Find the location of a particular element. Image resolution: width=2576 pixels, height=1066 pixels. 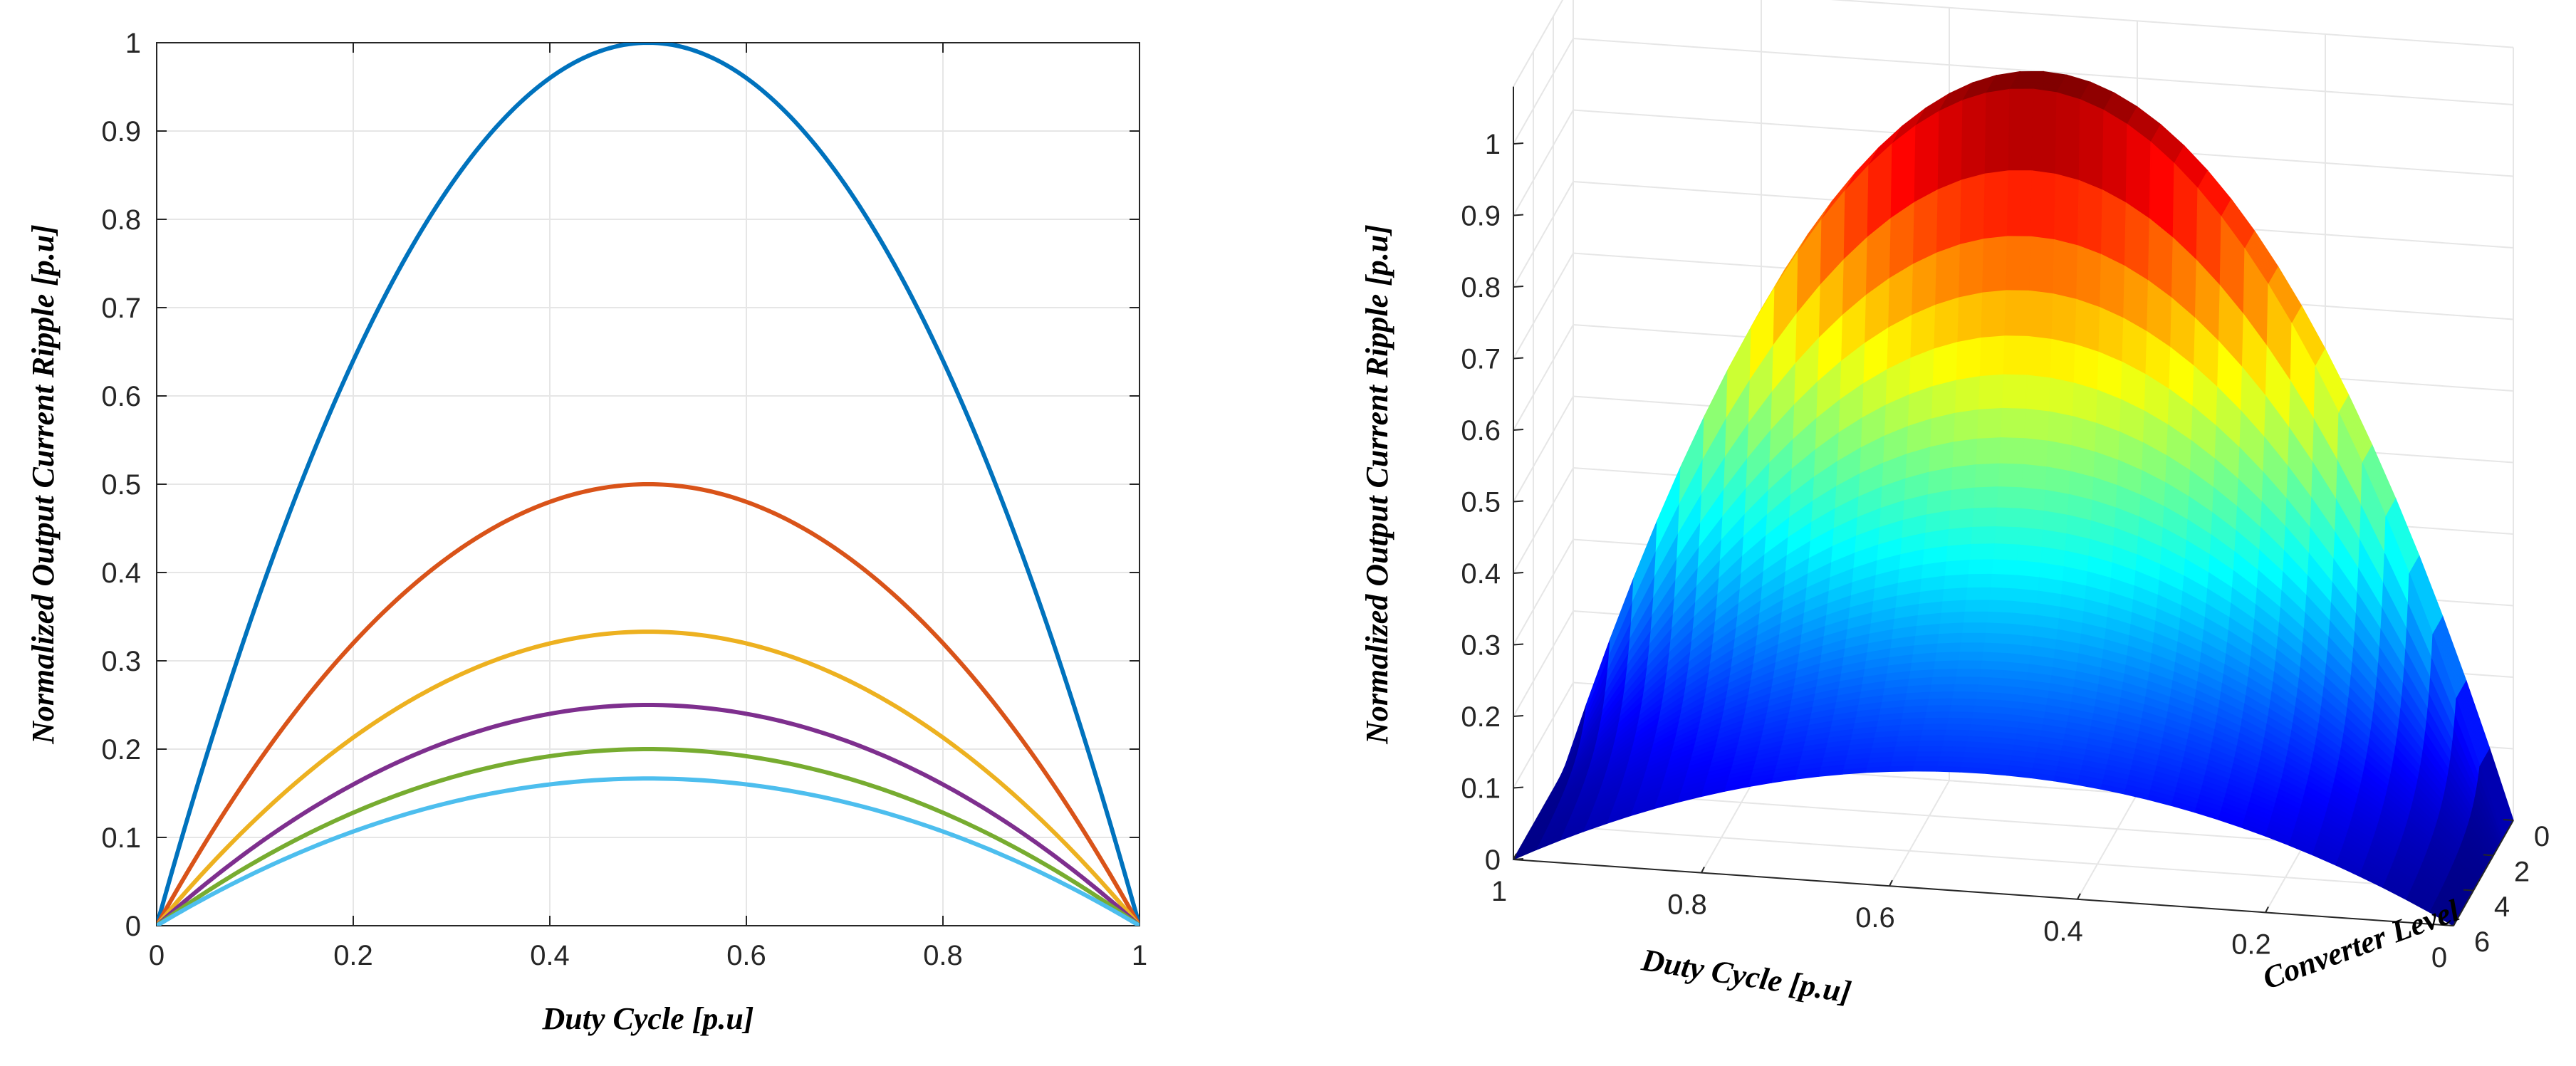

x-tick-label: 0.4 is located at coordinates (550, 955).